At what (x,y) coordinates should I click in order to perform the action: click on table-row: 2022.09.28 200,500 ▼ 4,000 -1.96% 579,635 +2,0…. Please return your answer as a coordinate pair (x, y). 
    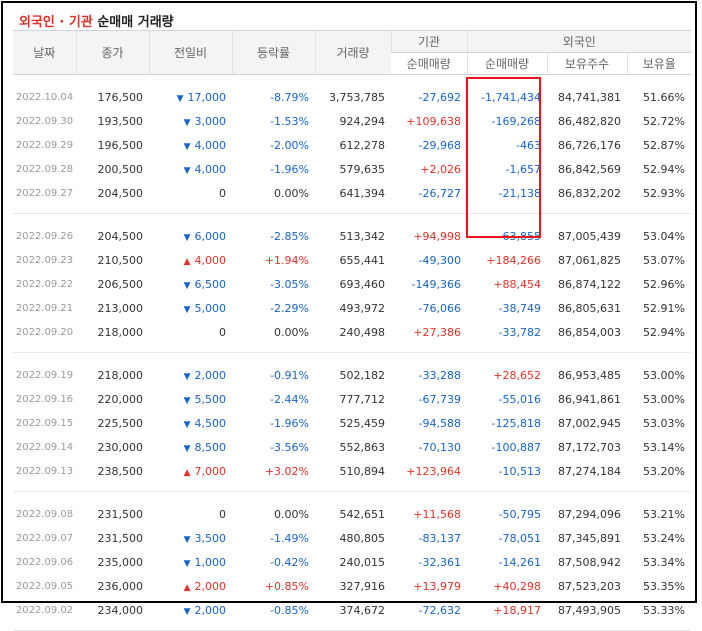
    Looking at the image, I should click on (352, 169).